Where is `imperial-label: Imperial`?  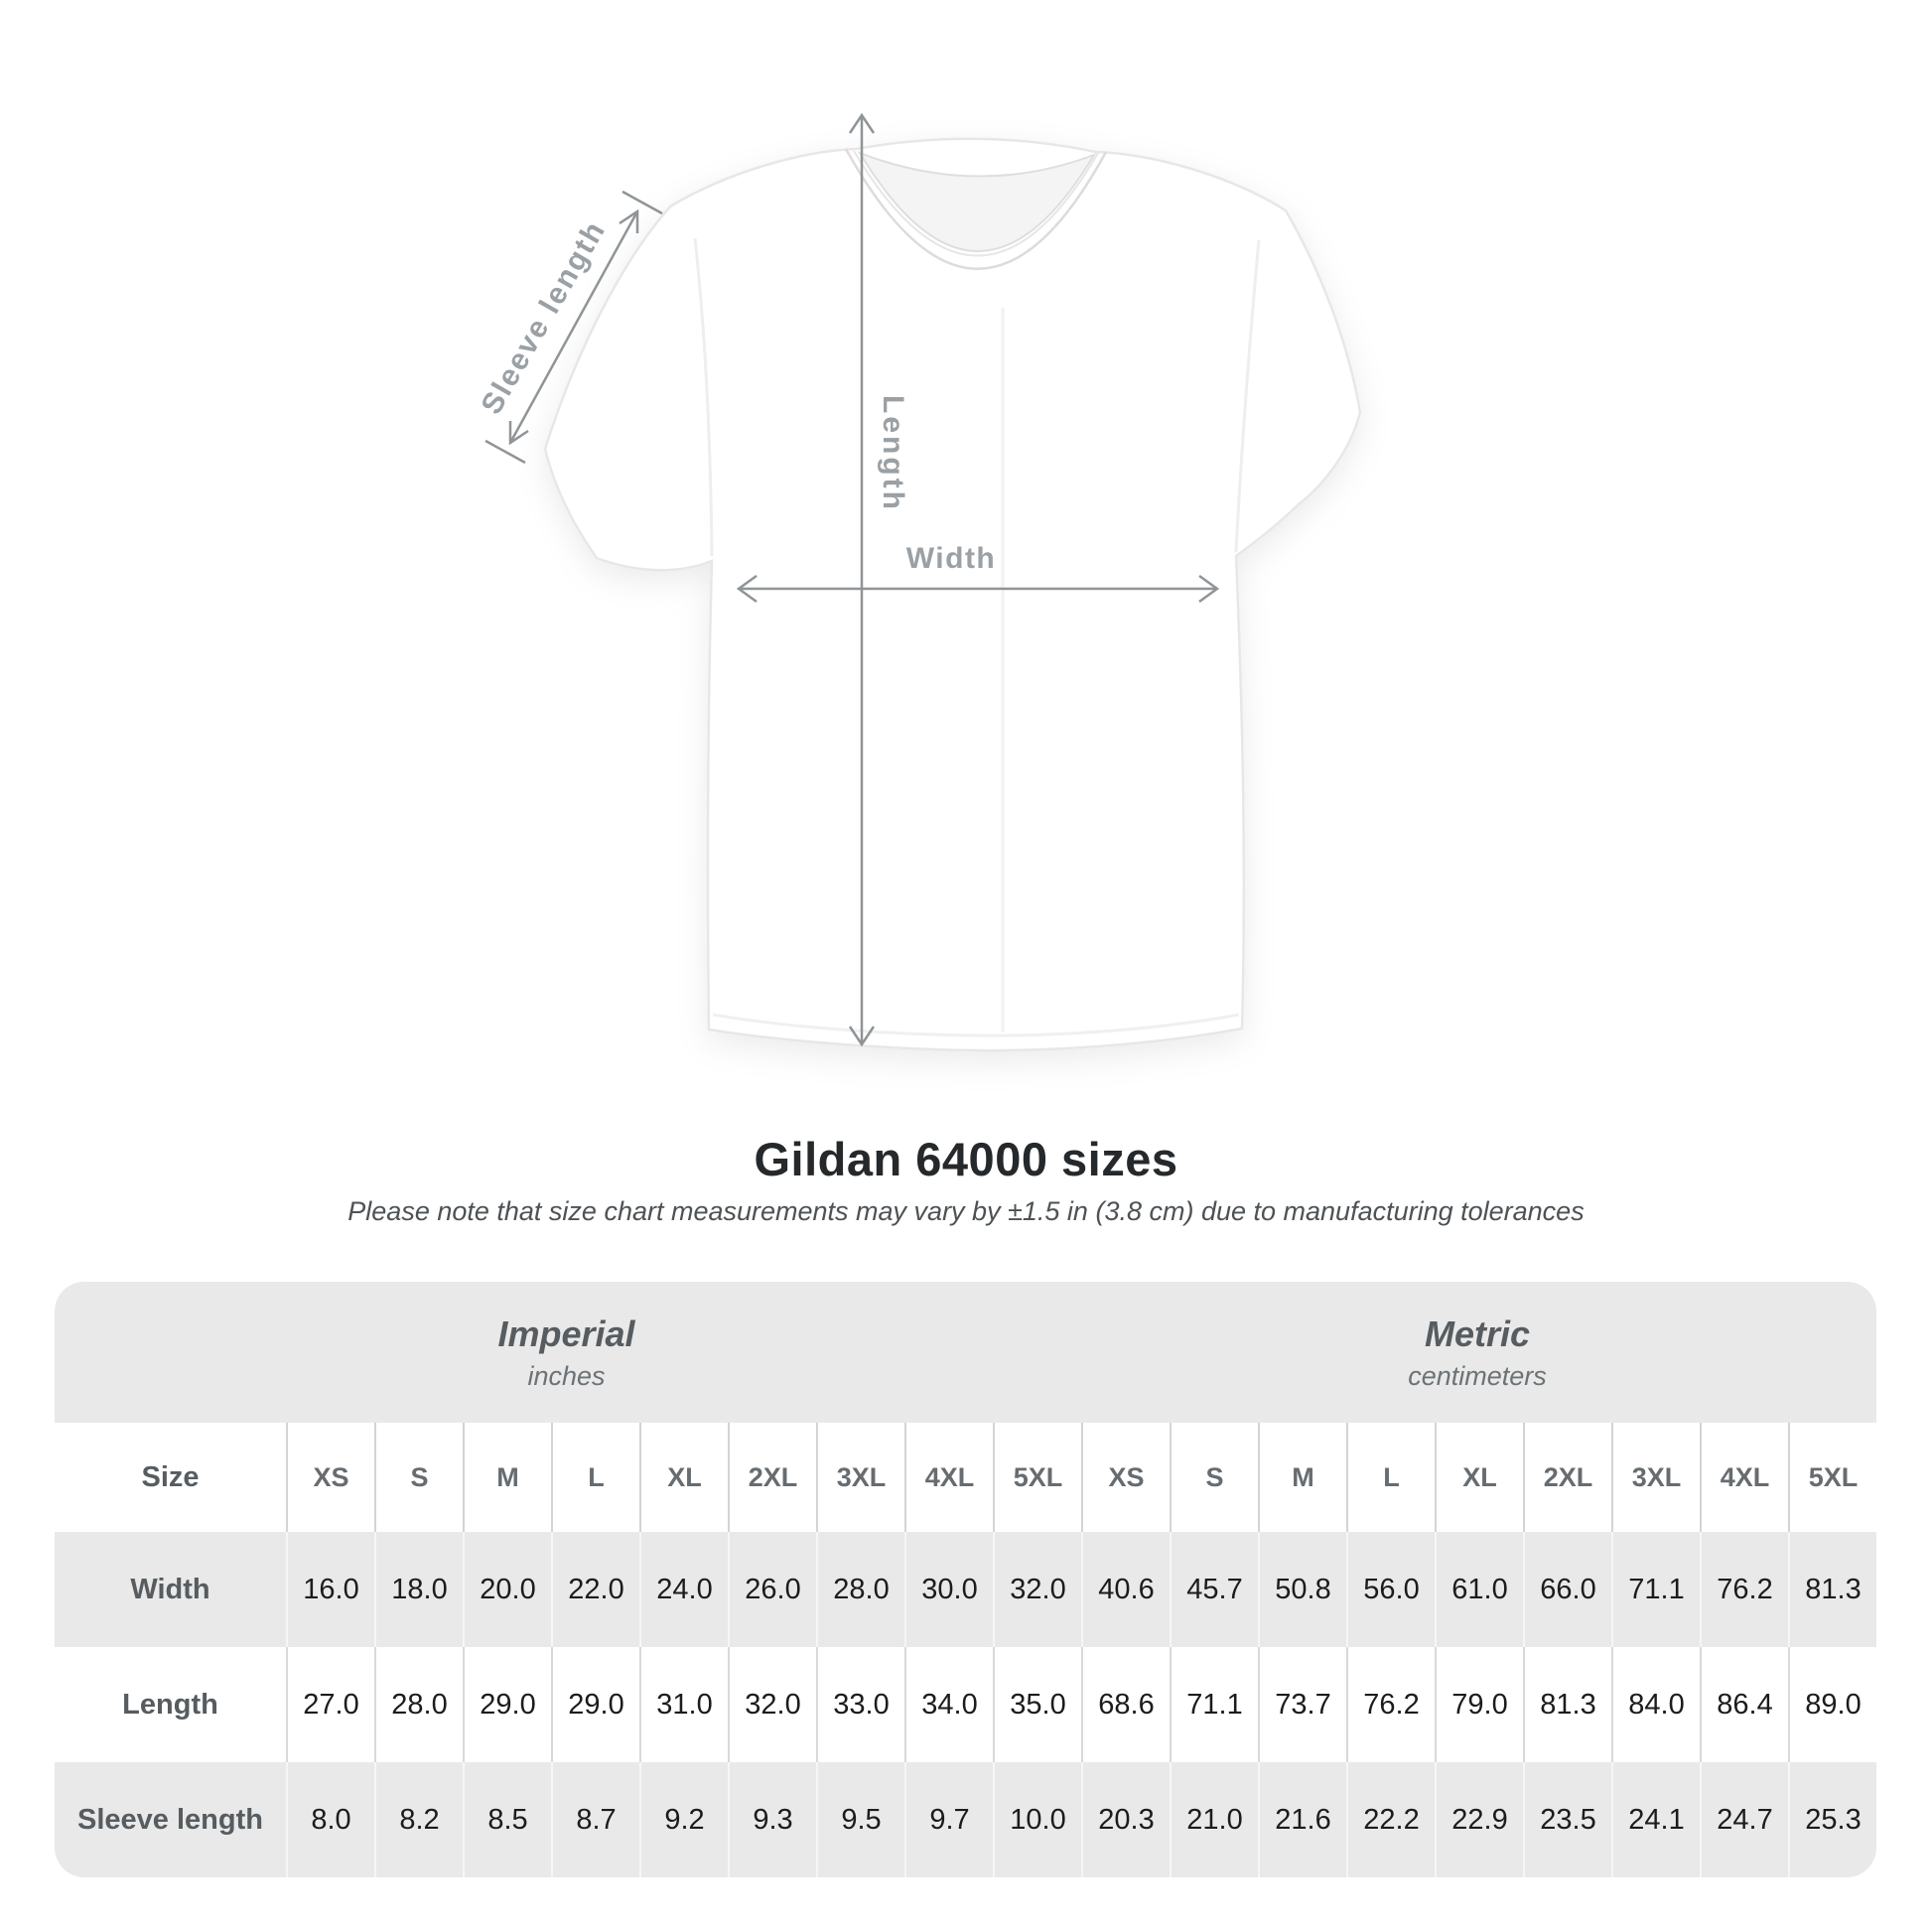
imperial-label: Imperial is located at coordinates (566, 1333).